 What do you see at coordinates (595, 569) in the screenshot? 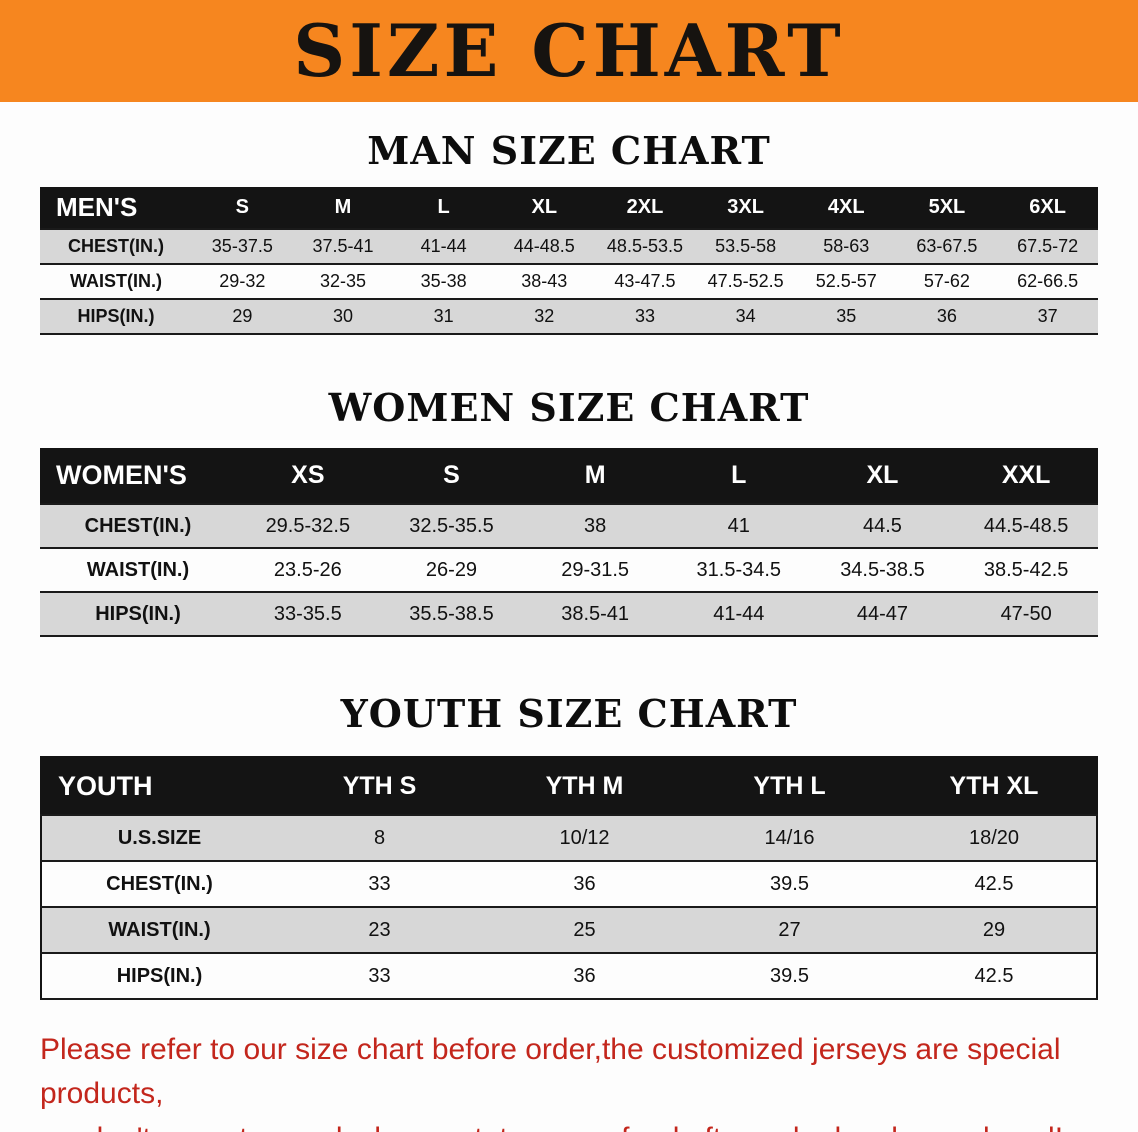
I see `size-cell: 29-31.5` at bounding box center [595, 569].